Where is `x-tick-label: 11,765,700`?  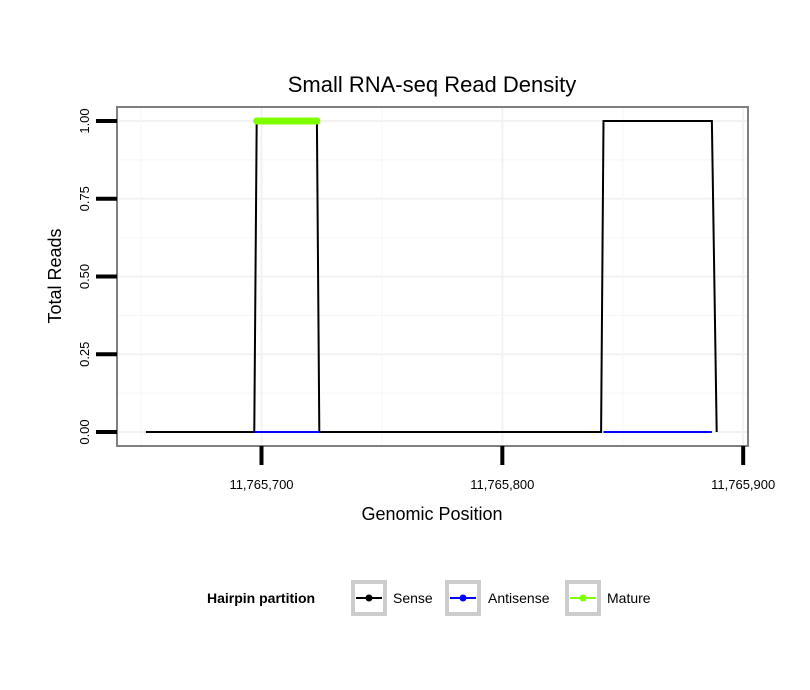 x-tick-label: 11,765,700 is located at coordinates (261, 484).